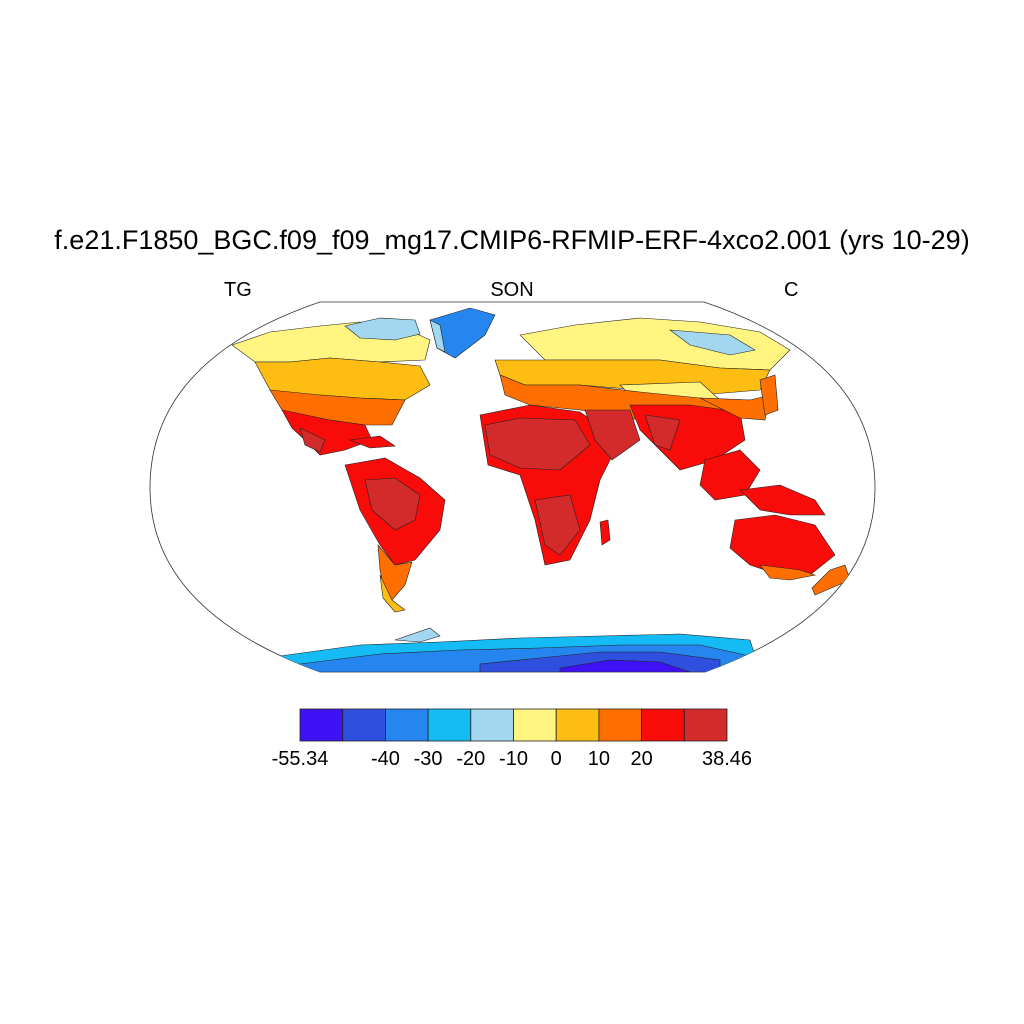 This screenshot has height=1024, width=1024. What do you see at coordinates (300, 759) in the screenshot?
I see `colorbar-tick-label: -55.34` at bounding box center [300, 759].